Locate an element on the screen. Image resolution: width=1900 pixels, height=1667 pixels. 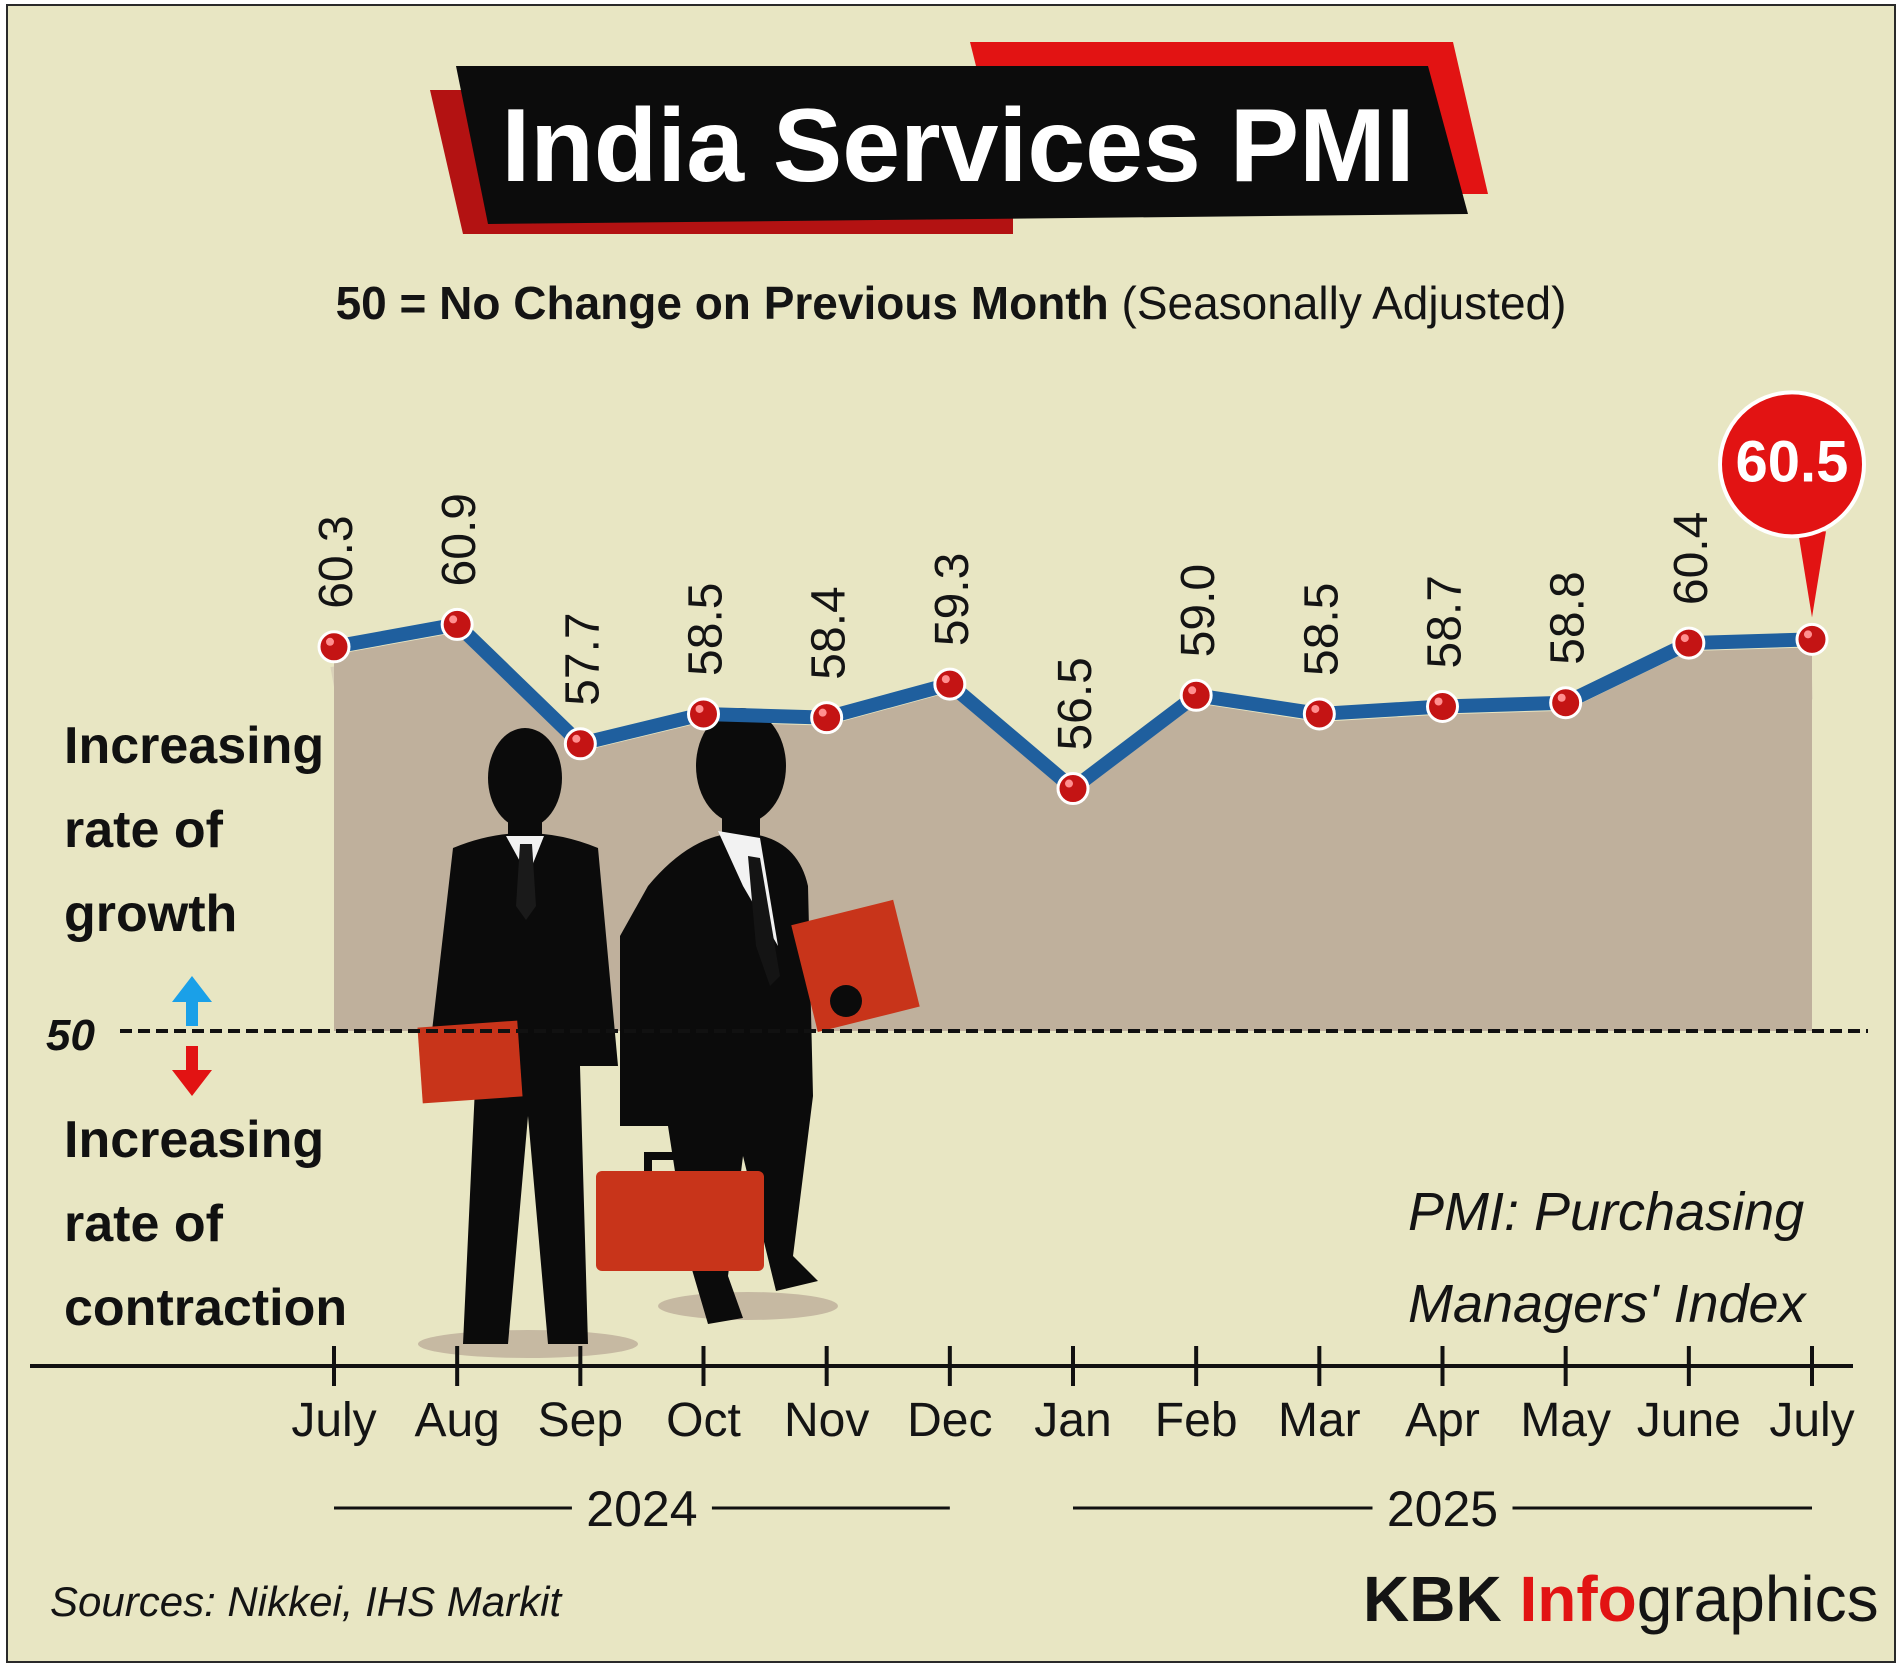
baseline-label: 50 is located at coordinates (70, 1035).